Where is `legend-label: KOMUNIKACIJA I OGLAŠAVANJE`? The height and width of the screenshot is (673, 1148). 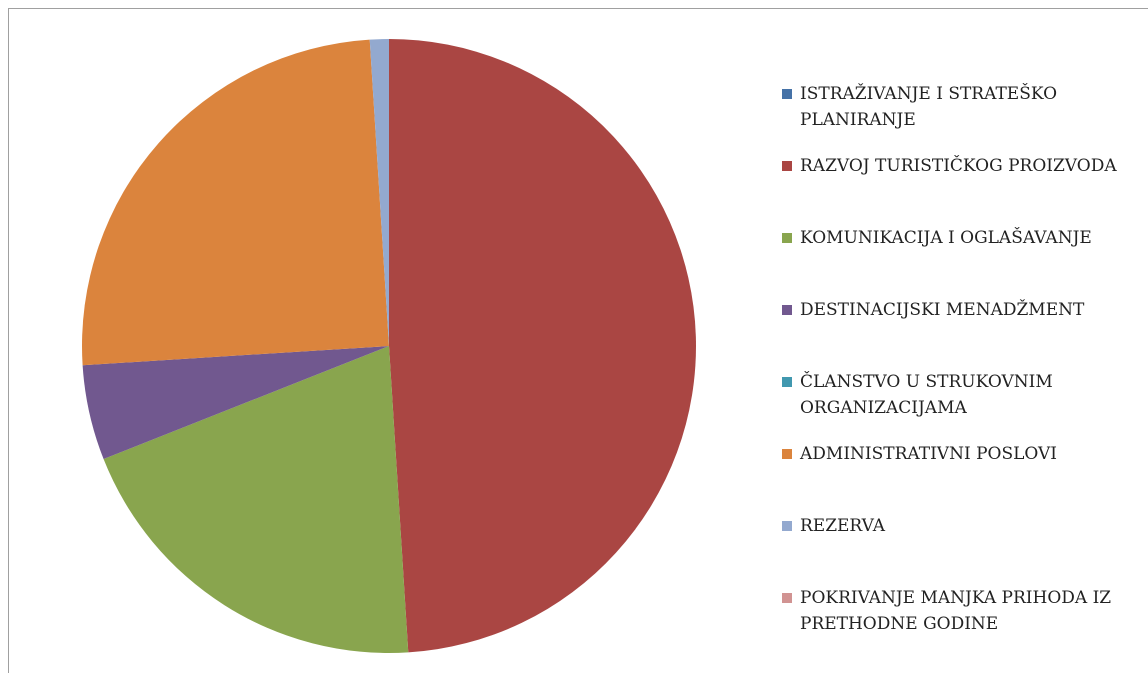
legend-label: KOMUNIKACIJA I OGLAŠAVANJE is located at coordinates (946, 238).